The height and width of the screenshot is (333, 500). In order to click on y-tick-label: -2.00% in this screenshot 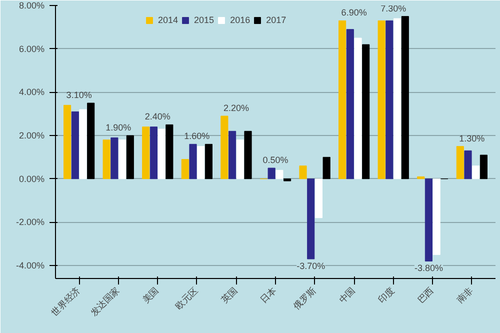, I will do `click(30, 222)`.